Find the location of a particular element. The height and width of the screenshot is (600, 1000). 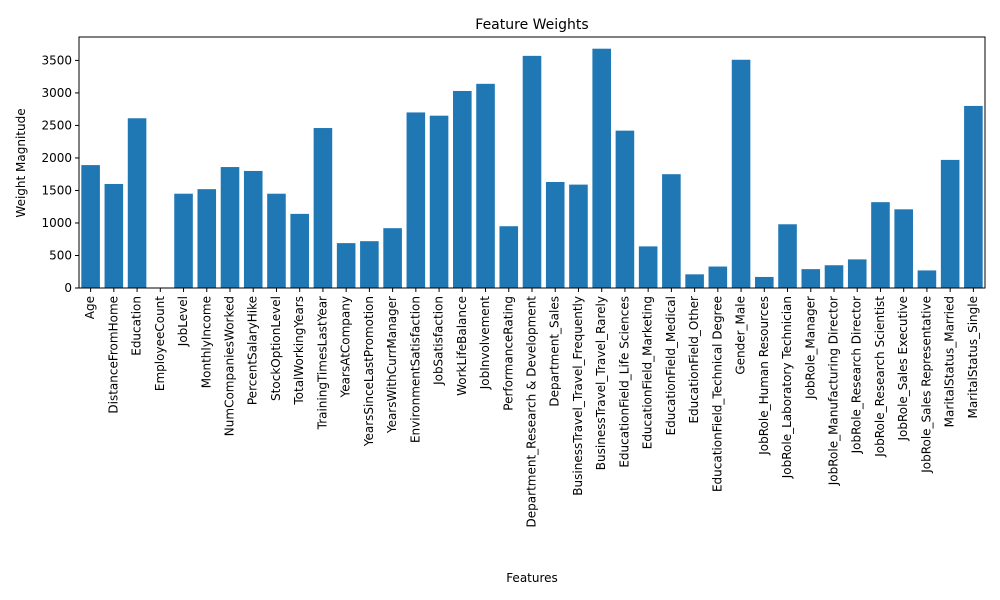

x-tick-label-9: TotalWorkingYears is located at coordinates (299, 351).